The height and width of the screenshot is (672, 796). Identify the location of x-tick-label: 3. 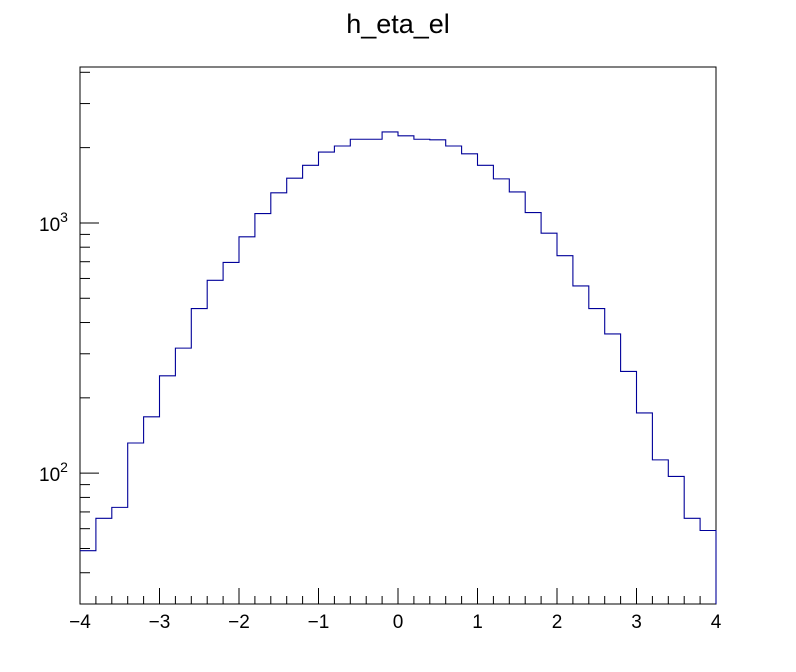
(636, 622).